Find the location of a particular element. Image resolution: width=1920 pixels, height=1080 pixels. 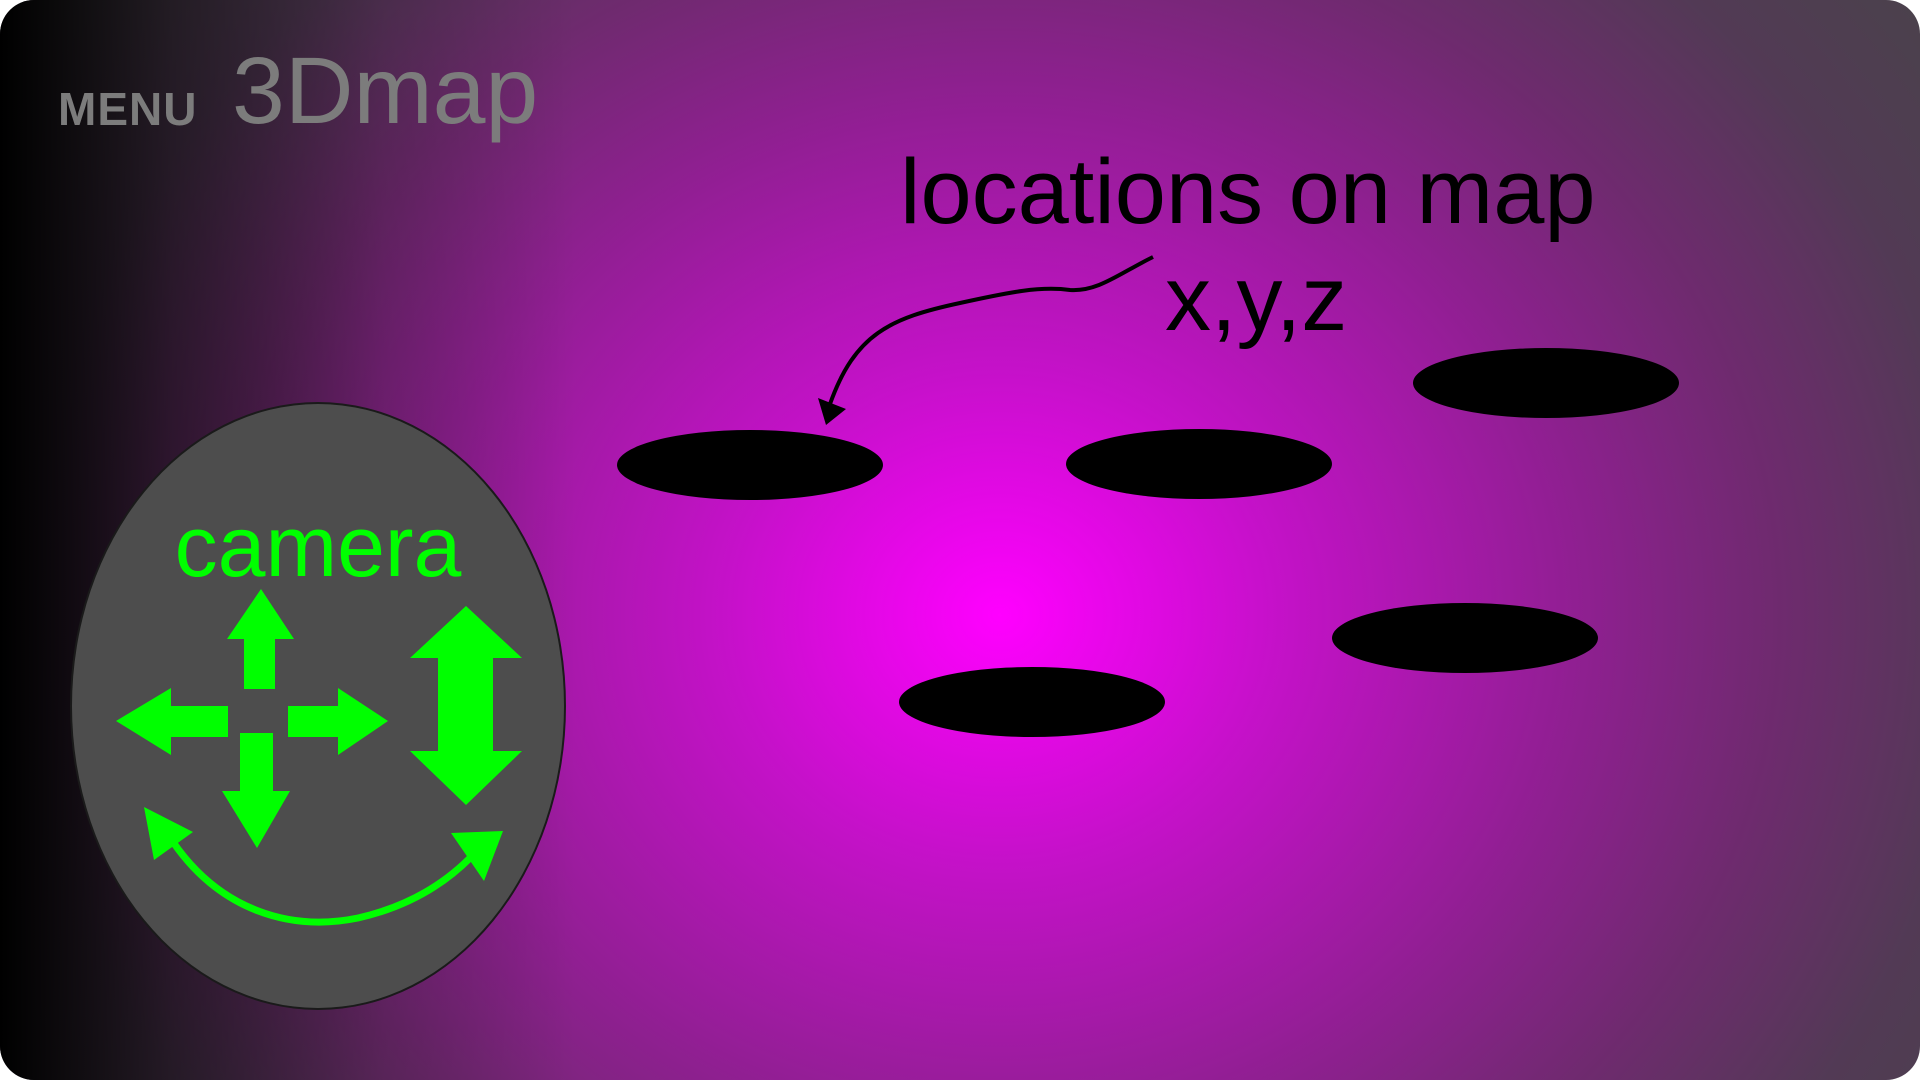

annotation-arrowhead is located at coordinates (832, 411).